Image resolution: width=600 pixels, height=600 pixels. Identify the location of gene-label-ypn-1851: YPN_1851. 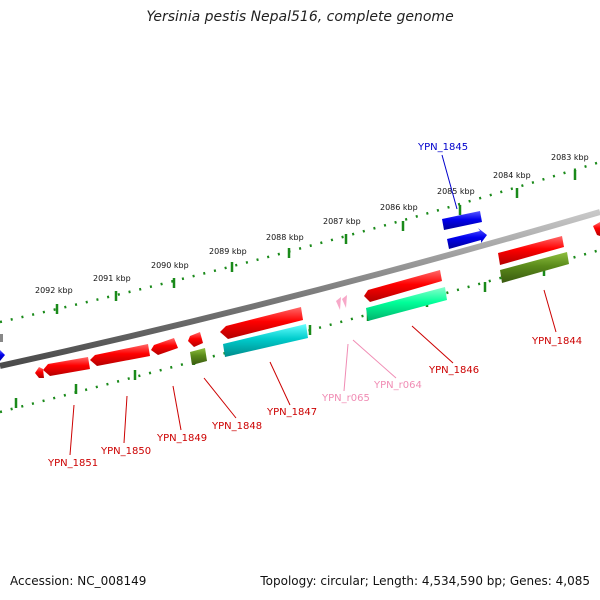
(72, 463).